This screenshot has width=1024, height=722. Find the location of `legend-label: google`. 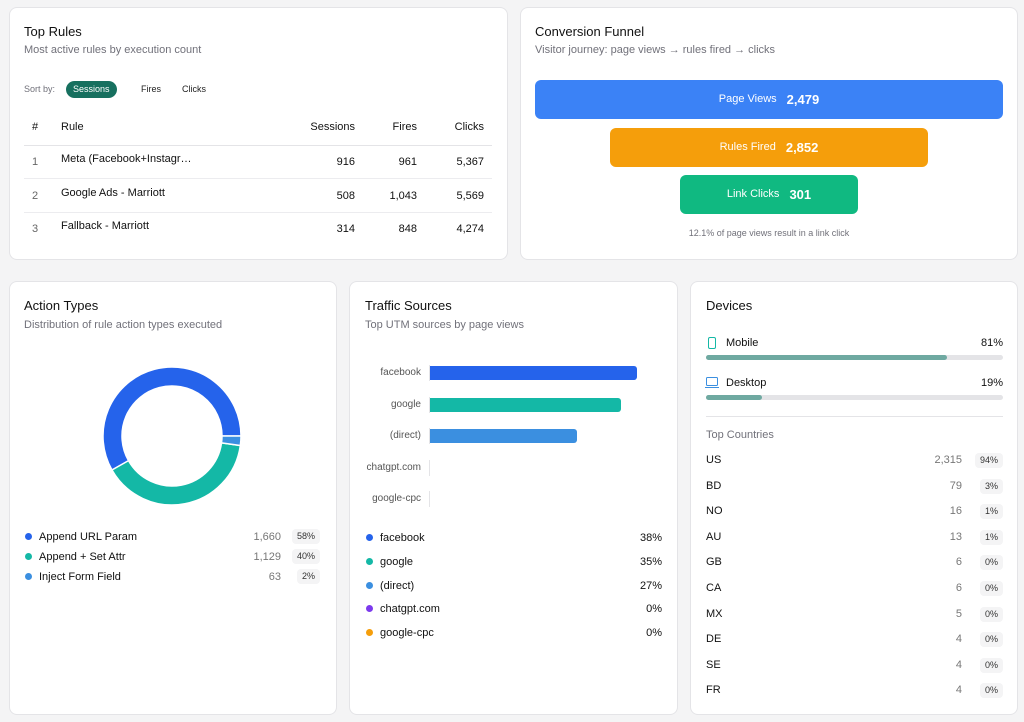

legend-label: google is located at coordinates (397, 561).